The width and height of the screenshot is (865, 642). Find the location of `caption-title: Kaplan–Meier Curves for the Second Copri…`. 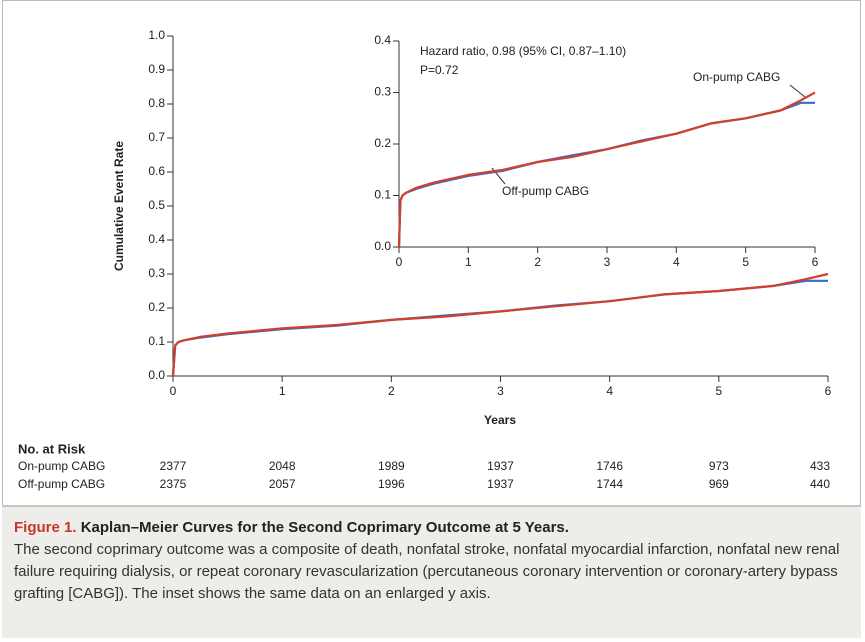

caption-title: Kaplan–Meier Curves for the Second Copri… is located at coordinates (324, 527).